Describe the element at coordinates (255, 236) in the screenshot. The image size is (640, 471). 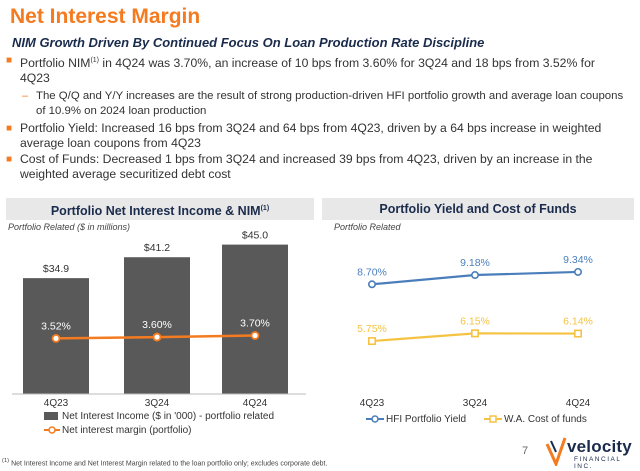
I see `bar-label-4q24: $45.0` at that location.